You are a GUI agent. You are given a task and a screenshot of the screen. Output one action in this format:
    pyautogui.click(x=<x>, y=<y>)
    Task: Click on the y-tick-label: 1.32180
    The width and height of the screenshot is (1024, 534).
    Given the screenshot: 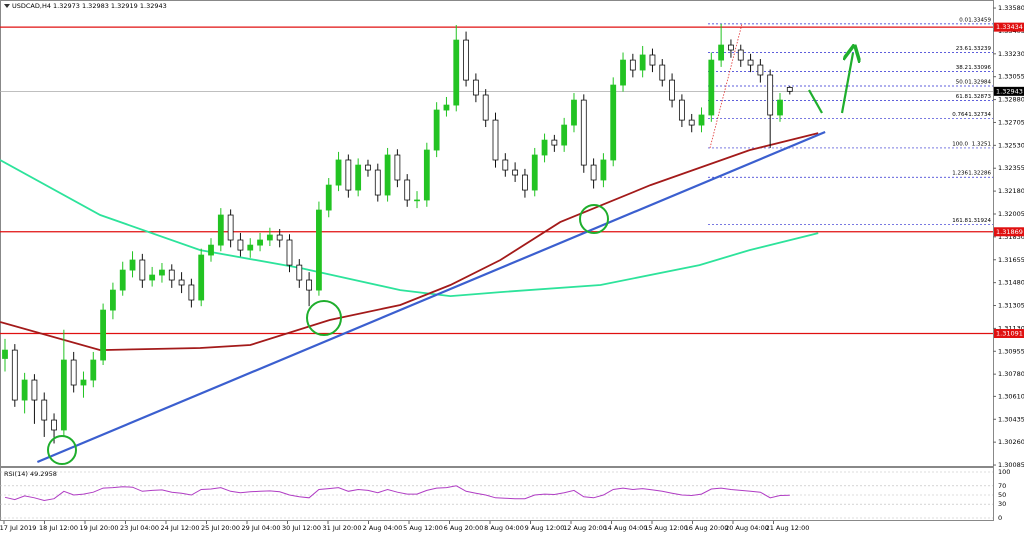 What is the action you would take?
    pyautogui.click(x=1011, y=191)
    